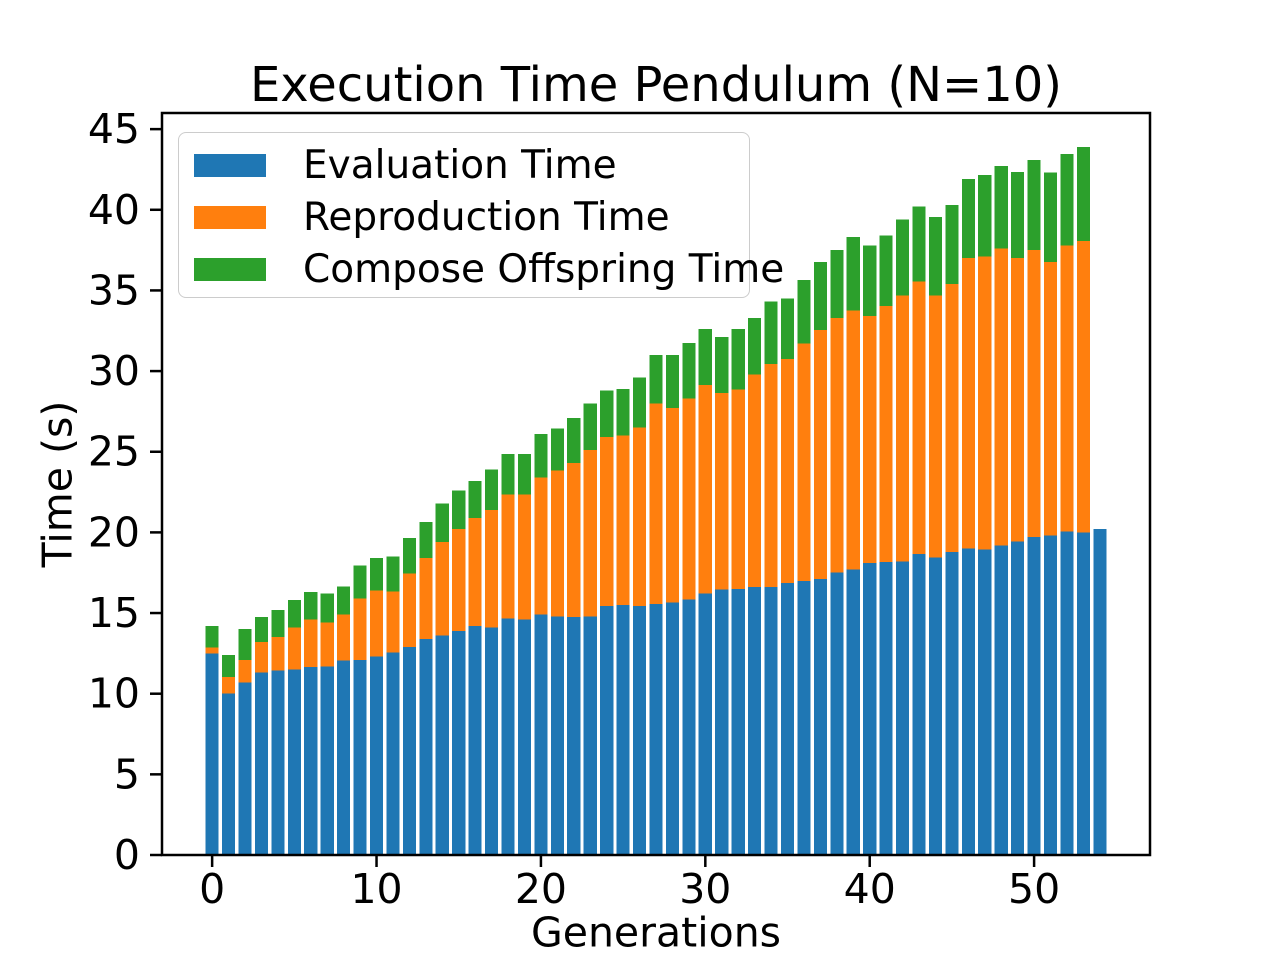 This screenshot has height=960, width=1280. Describe the element at coordinates (114, 129) in the screenshot. I see `svg-text: 45` at that location.